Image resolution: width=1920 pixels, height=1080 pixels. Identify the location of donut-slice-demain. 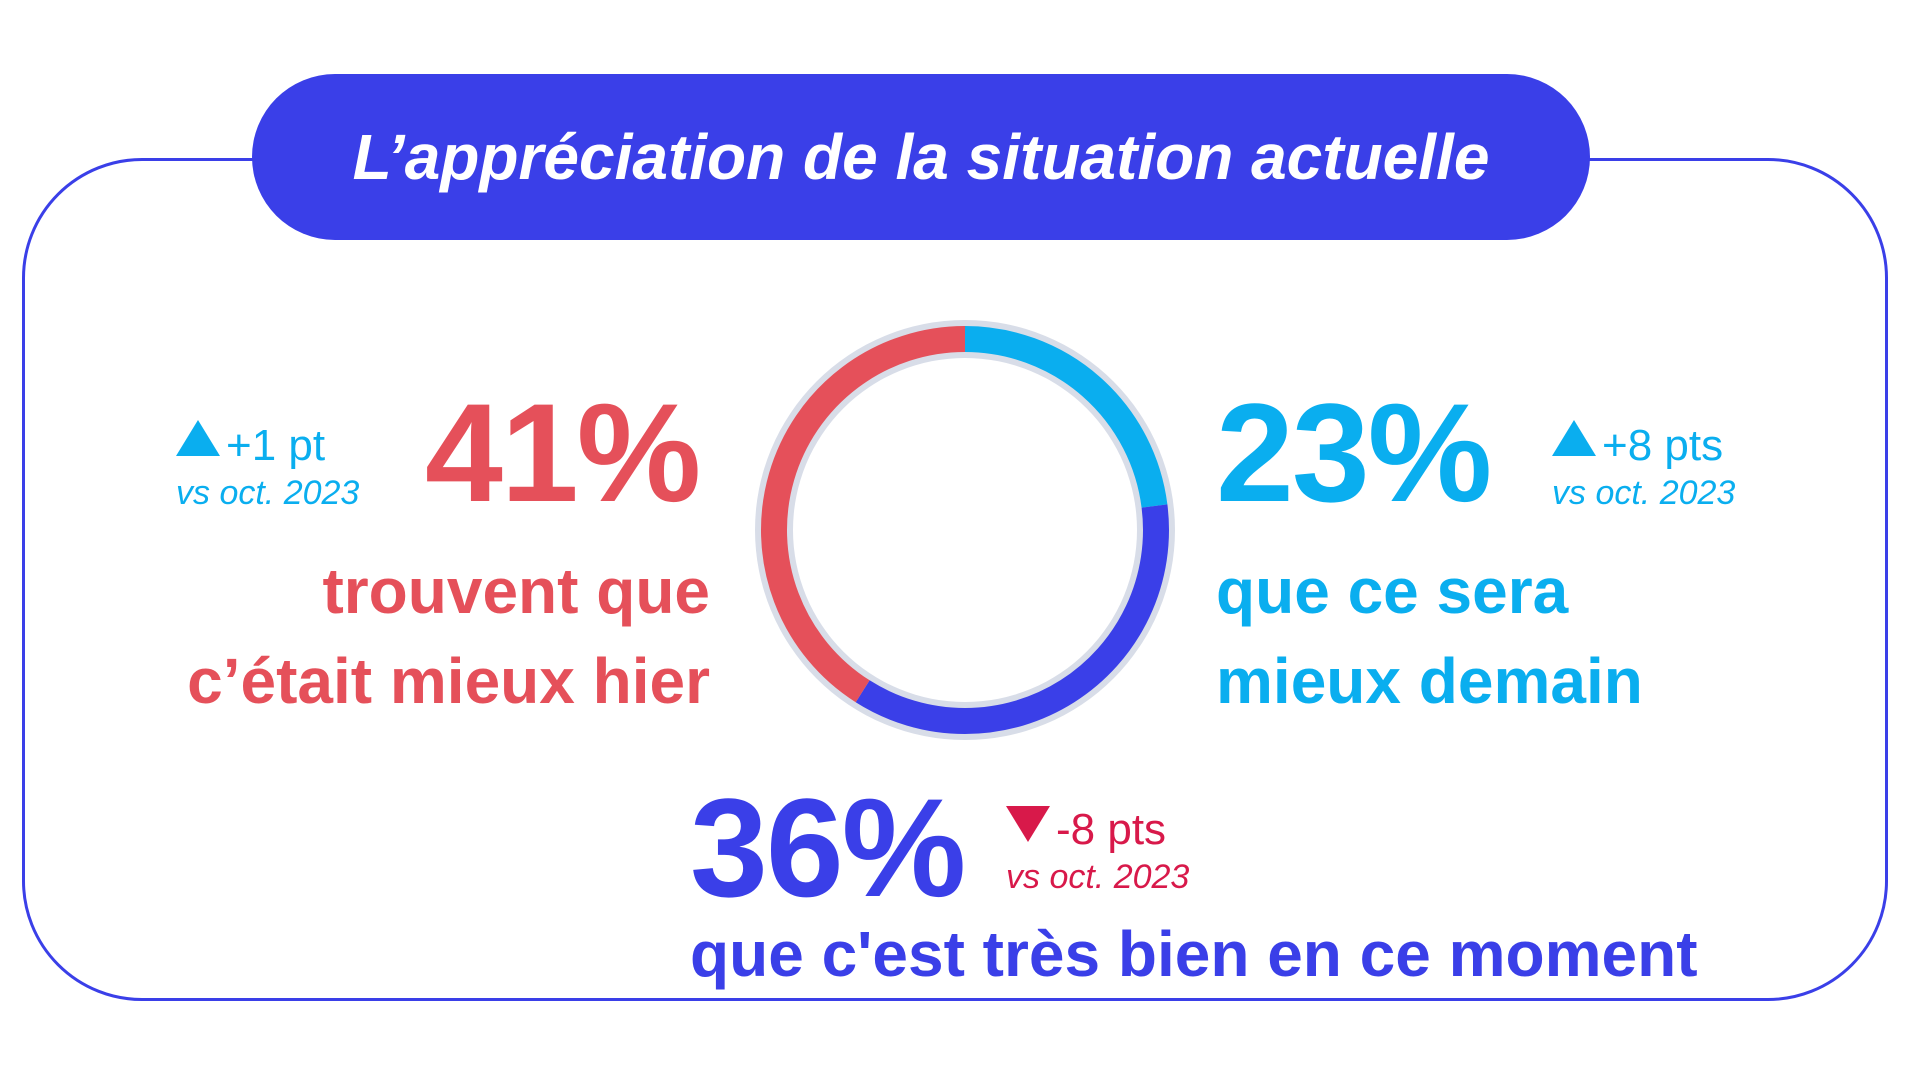
(1066, 417).